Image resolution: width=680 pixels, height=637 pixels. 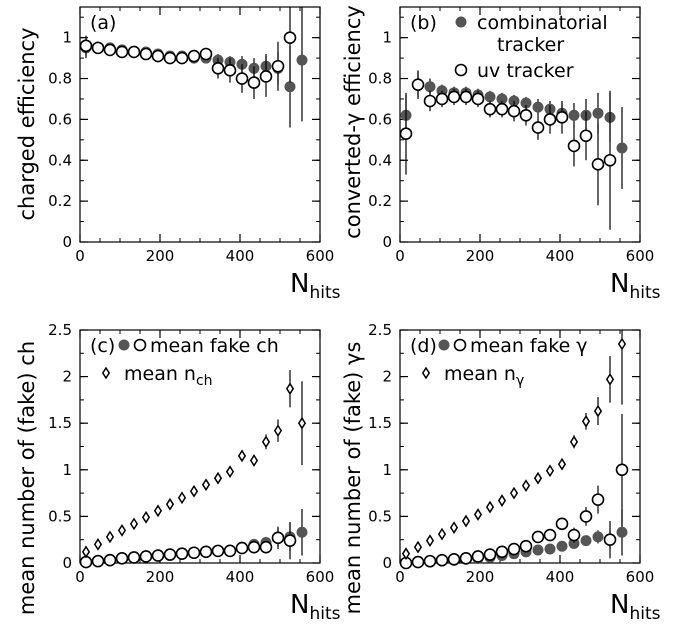 I want to click on y-tick-label: 1.5, so click(x=60, y=423).